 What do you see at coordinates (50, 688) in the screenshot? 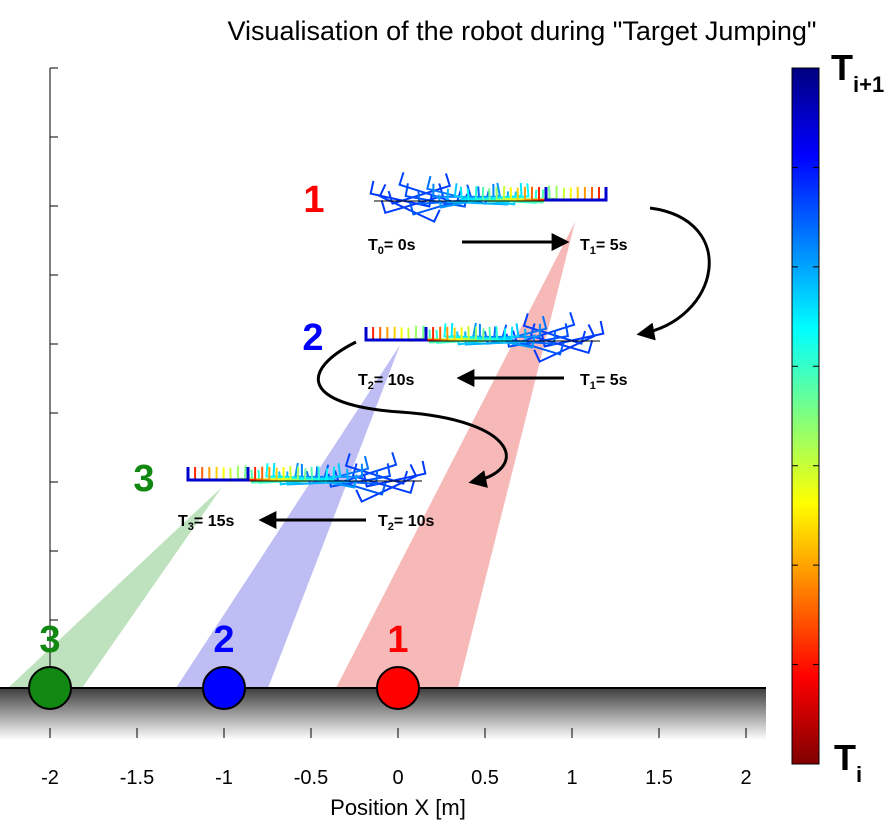
I see `target-3-ball` at bounding box center [50, 688].